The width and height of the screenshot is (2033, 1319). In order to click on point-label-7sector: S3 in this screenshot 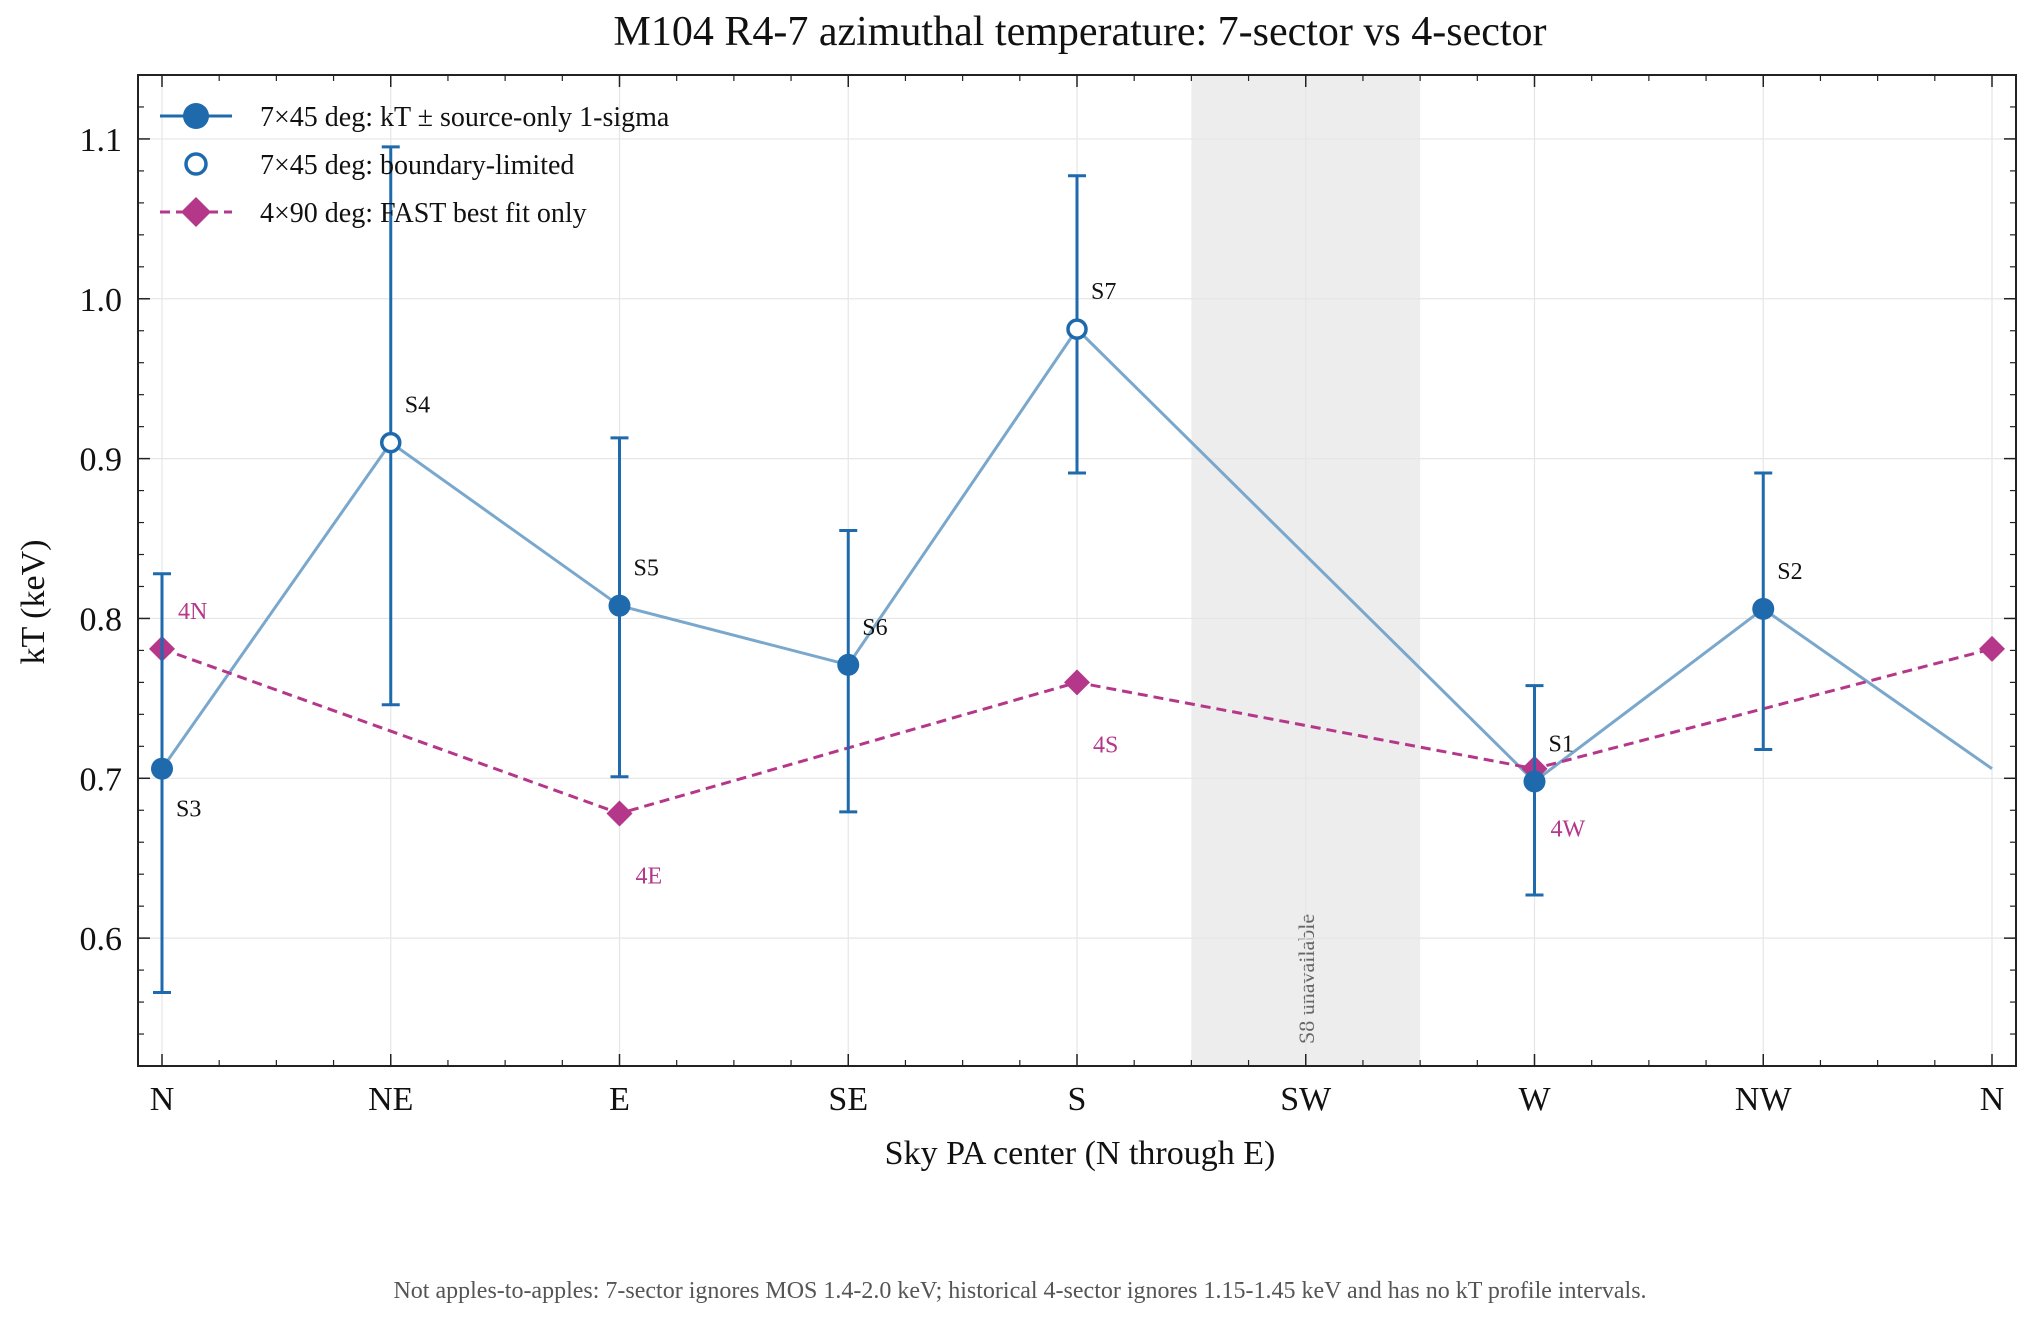, I will do `click(188, 810)`.